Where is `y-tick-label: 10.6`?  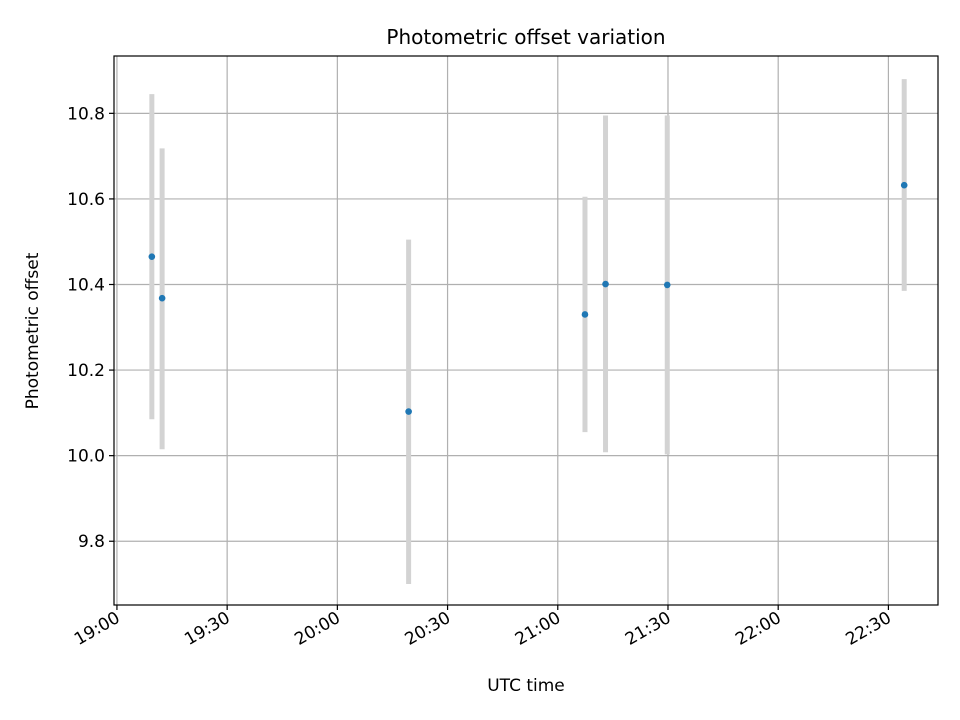 y-tick-label: 10.6 is located at coordinates (86, 200).